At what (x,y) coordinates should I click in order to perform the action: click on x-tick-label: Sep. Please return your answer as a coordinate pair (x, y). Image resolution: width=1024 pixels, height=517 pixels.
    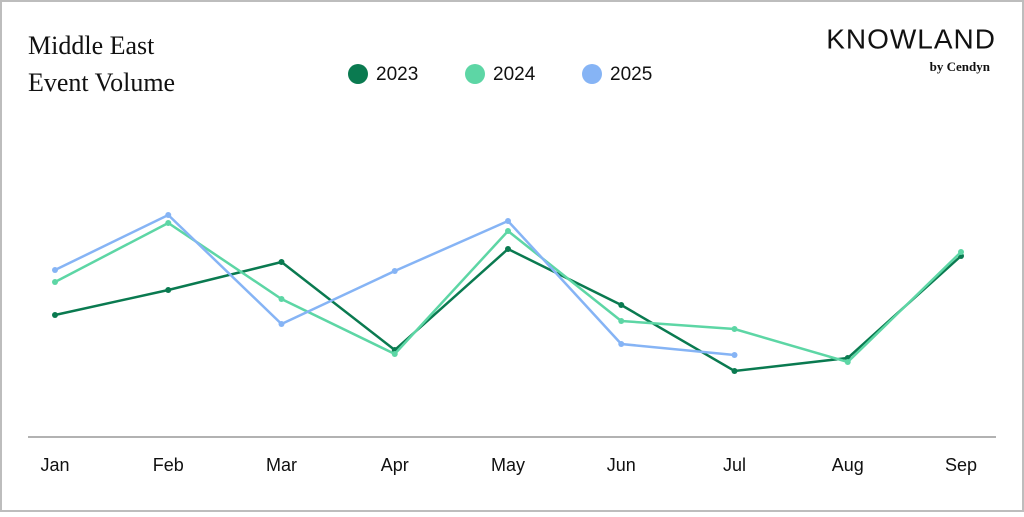
    Looking at the image, I should click on (961, 465).